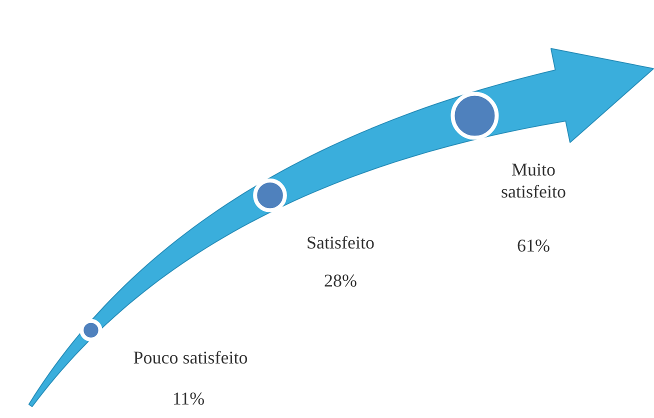 The height and width of the screenshot is (418, 654). What do you see at coordinates (340, 242) in the screenshot?
I see `category-label: Satisfeito` at bounding box center [340, 242].